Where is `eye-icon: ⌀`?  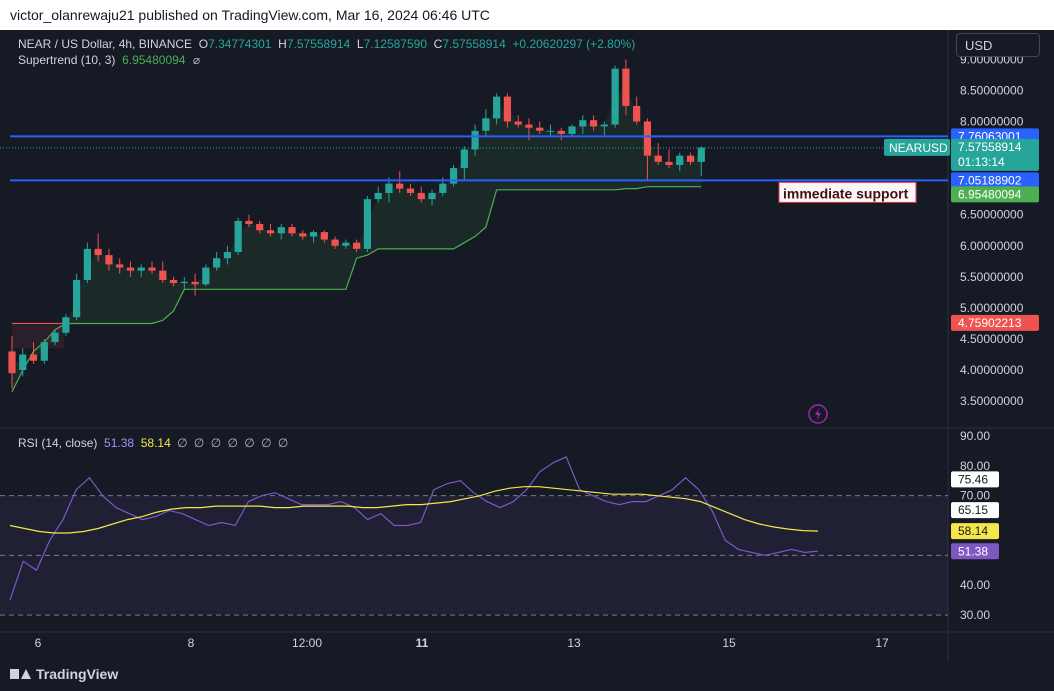
eye-icon: ⌀ is located at coordinates (196, 60).